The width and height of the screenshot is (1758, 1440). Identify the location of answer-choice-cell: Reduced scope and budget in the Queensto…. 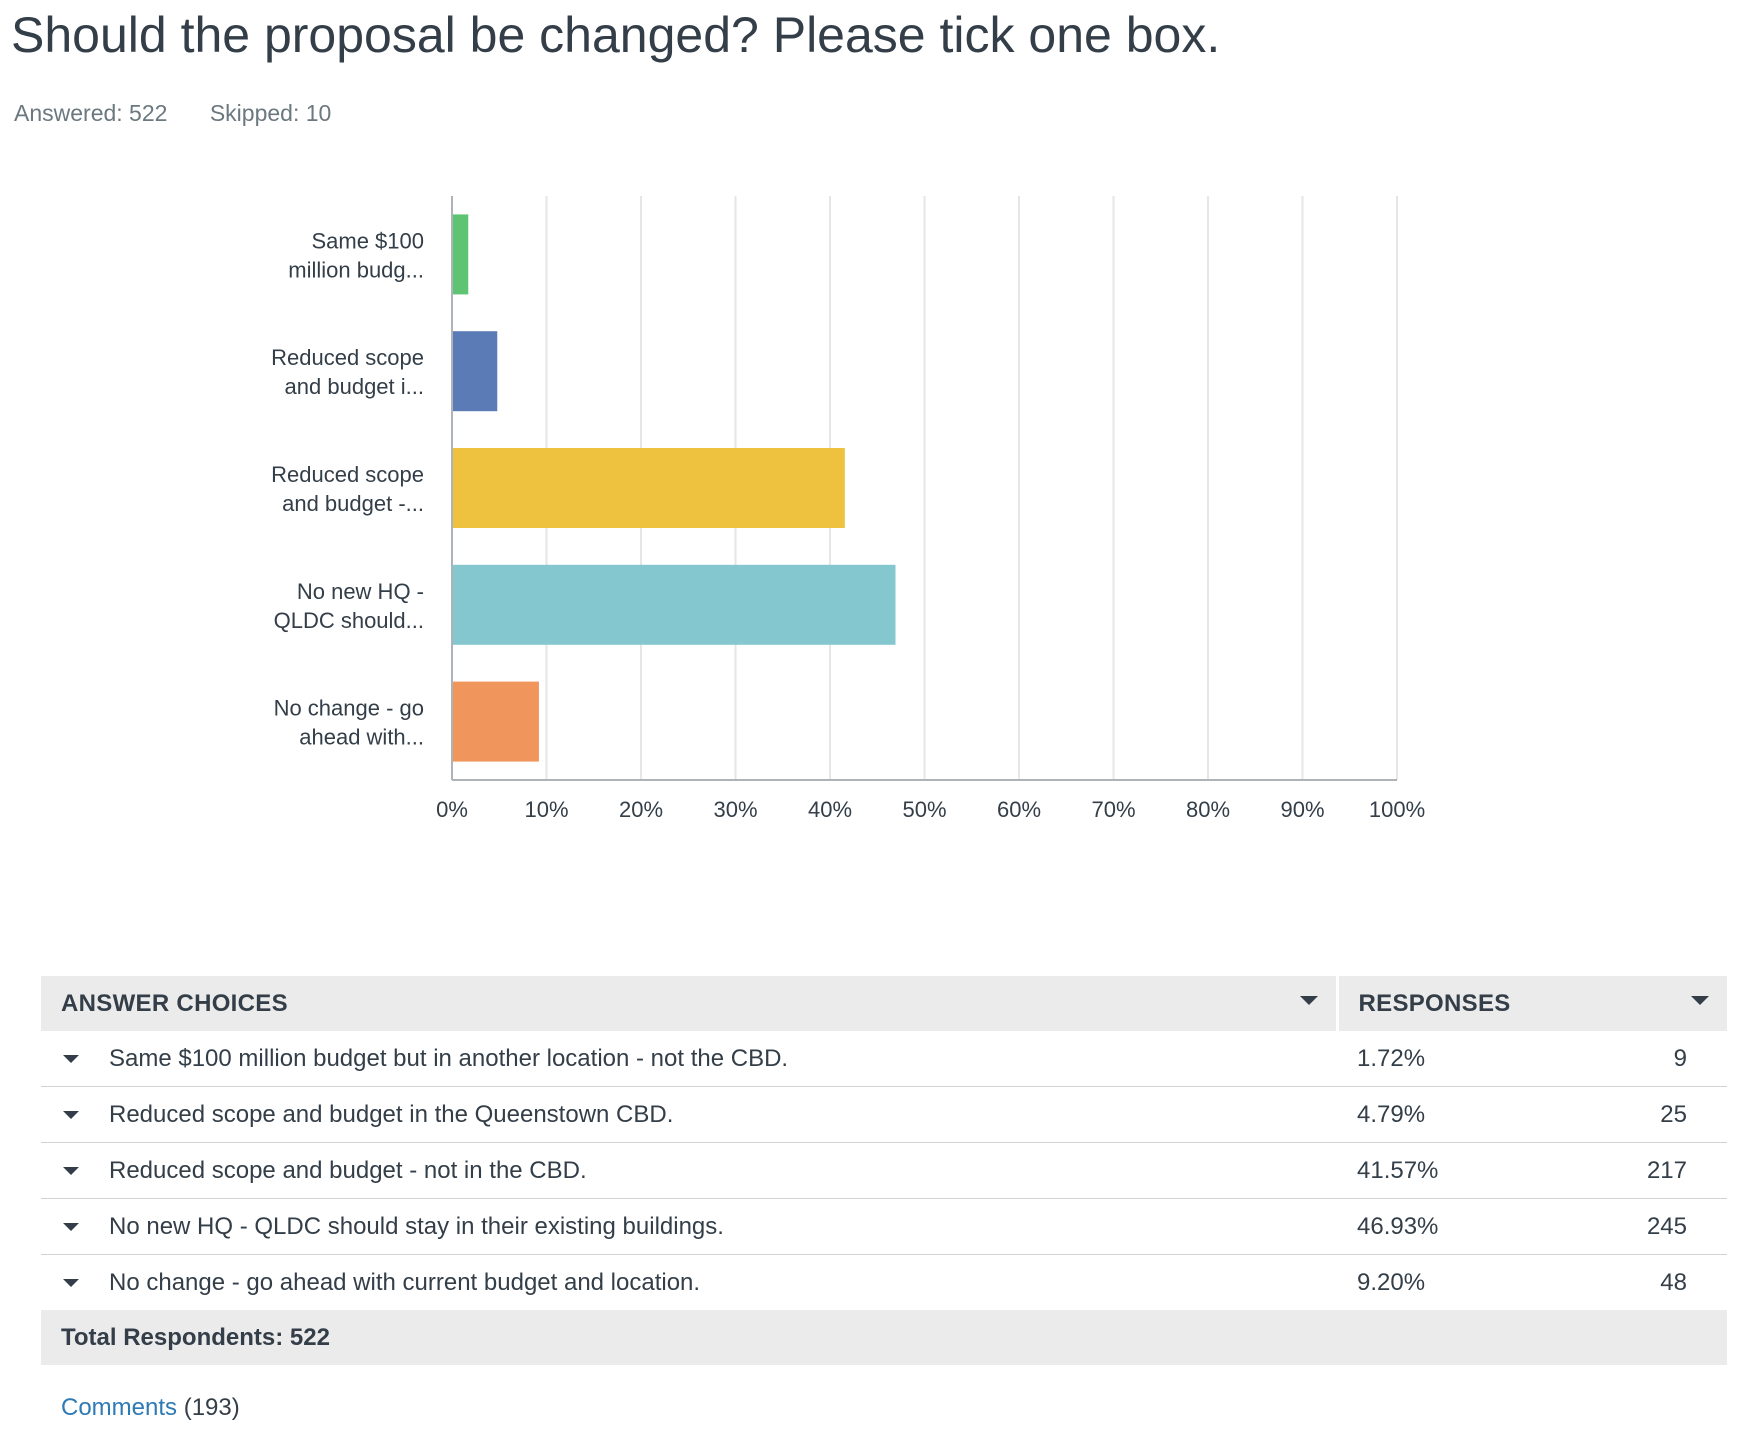
(689, 1114).